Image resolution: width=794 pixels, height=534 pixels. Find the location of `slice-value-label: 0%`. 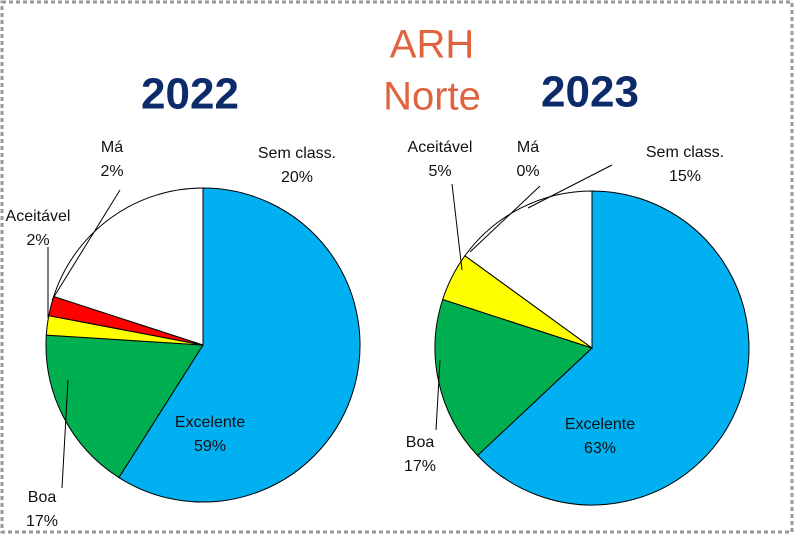

slice-value-label: 0% is located at coordinates (527, 171).